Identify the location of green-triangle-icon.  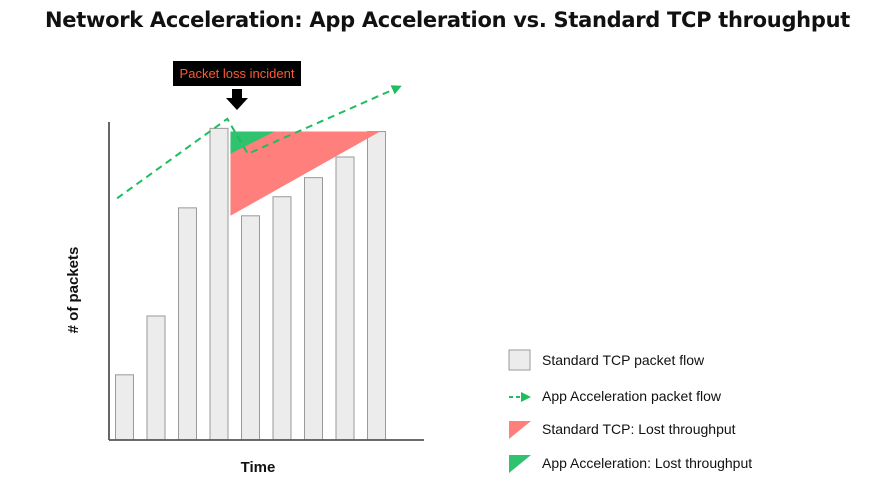
(520, 463).